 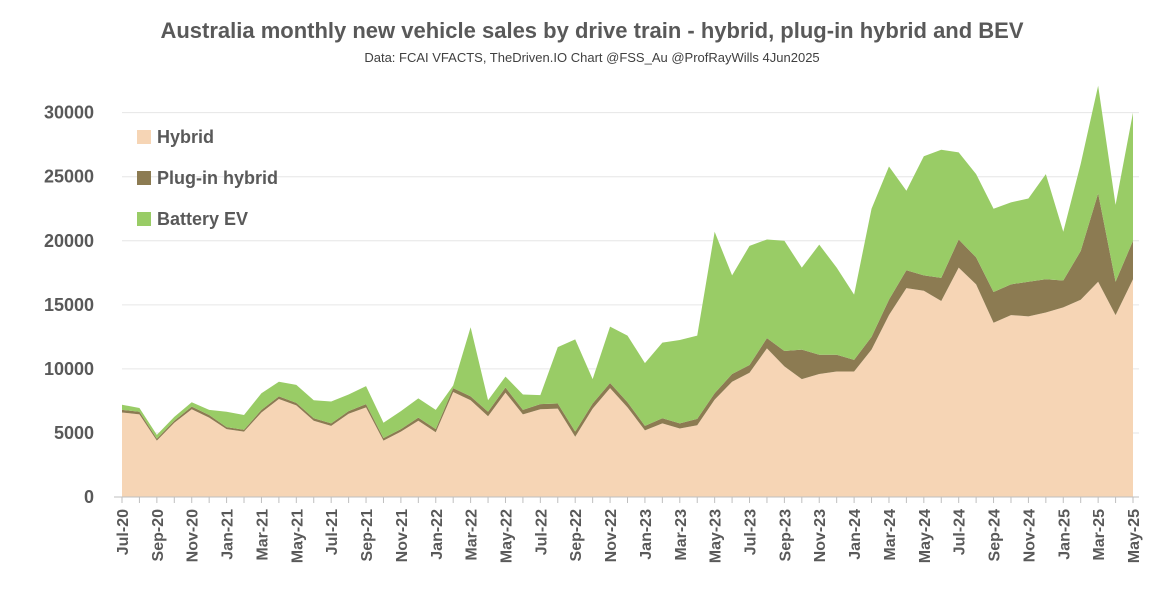 I want to click on y-tick-label: 5000, so click(x=74, y=433).